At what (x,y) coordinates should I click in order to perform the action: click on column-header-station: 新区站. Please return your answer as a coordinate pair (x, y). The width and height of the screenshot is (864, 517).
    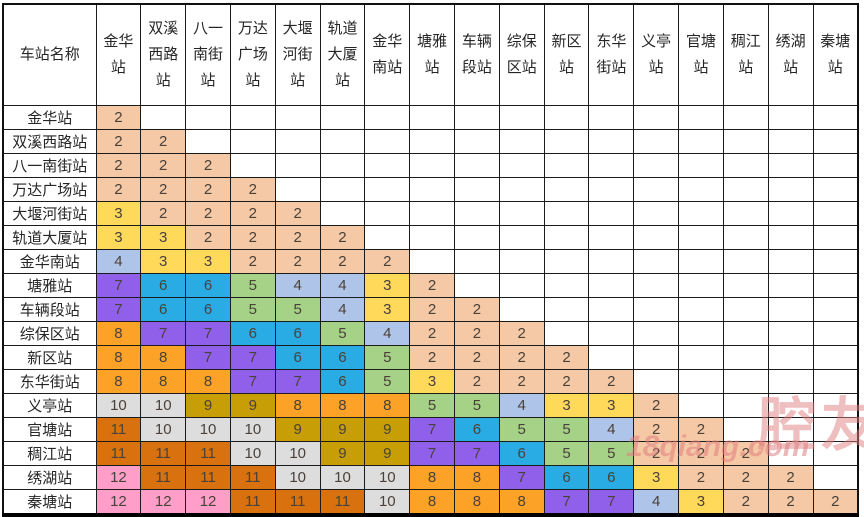
    Looking at the image, I should click on (566, 54).